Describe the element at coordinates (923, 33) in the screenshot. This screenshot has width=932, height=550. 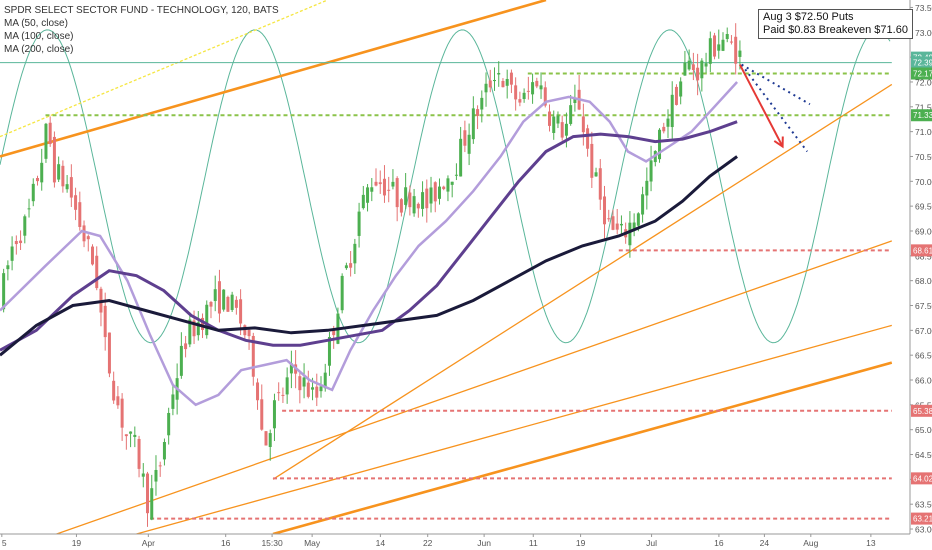
I see `y-tick-label: 73.00` at that location.